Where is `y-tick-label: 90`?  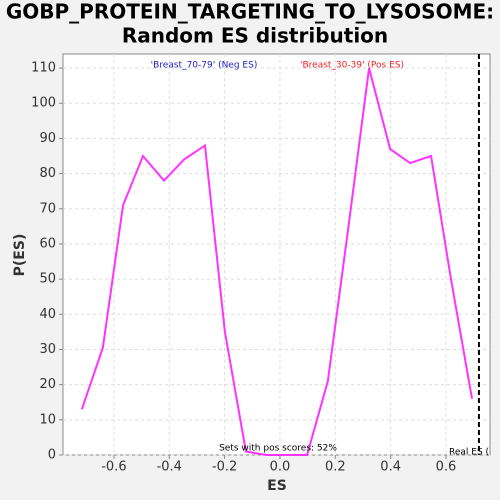
y-tick-label: 90 is located at coordinates (47, 138).